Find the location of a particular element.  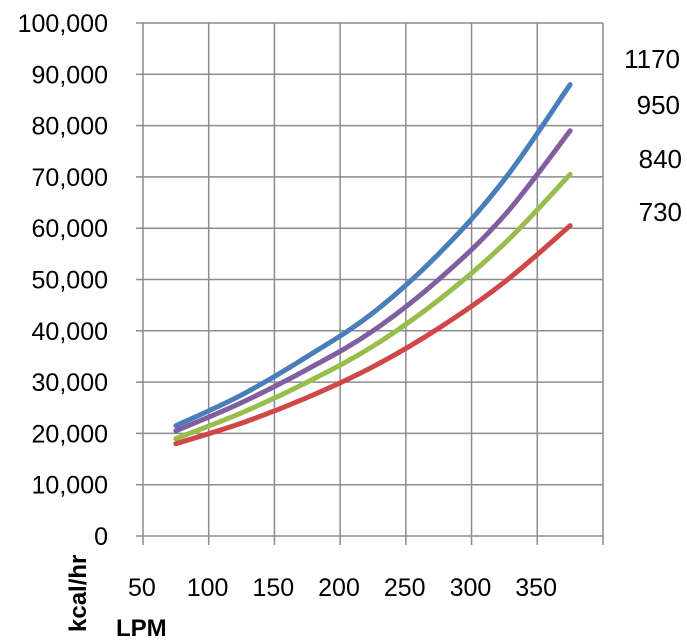

series-label-950: 950 is located at coordinates (658, 105).